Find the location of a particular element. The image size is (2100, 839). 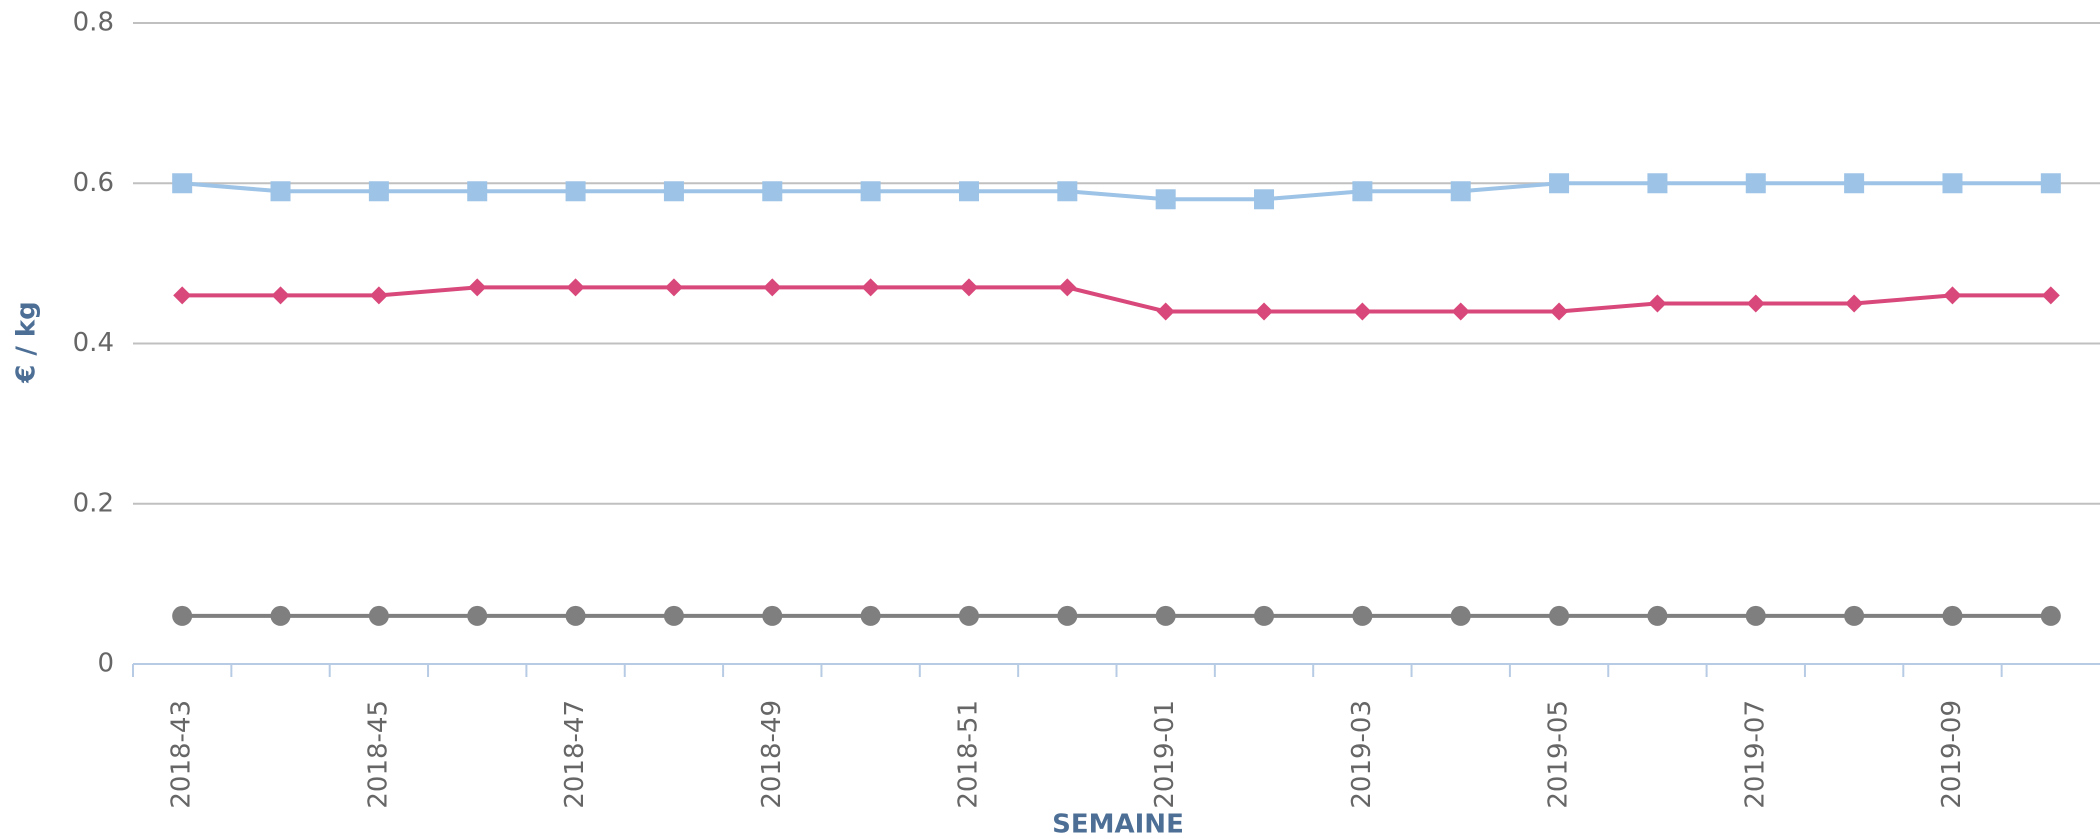

y-tick-label: 0.6 is located at coordinates (93, 183).